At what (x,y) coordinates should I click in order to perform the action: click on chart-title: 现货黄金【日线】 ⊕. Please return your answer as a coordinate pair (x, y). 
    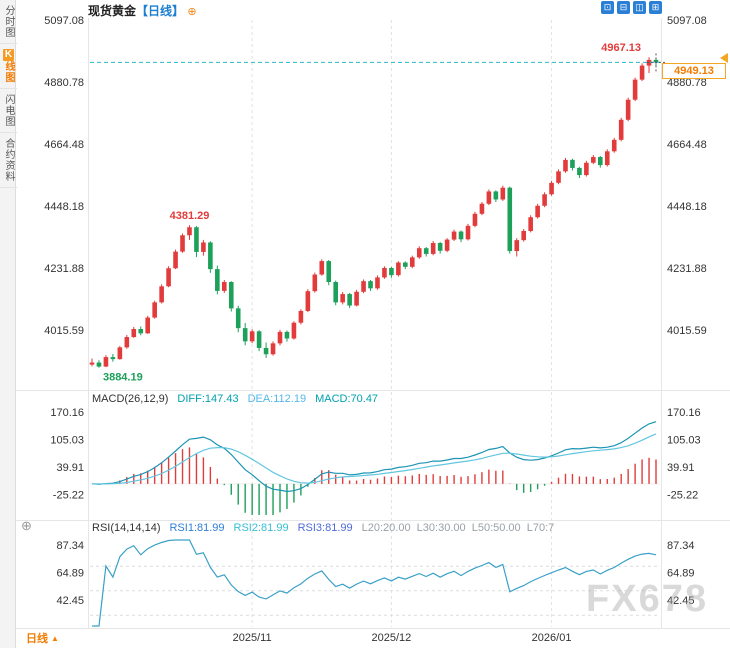
    Looking at the image, I should click on (142, 10).